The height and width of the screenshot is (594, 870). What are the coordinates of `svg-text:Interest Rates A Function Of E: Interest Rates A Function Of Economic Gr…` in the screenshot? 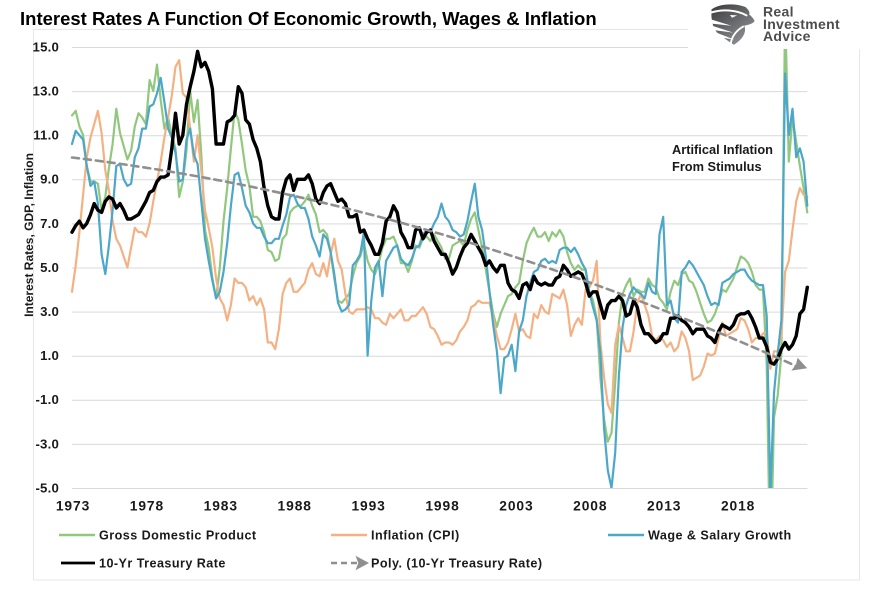 It's located at (308, 18).